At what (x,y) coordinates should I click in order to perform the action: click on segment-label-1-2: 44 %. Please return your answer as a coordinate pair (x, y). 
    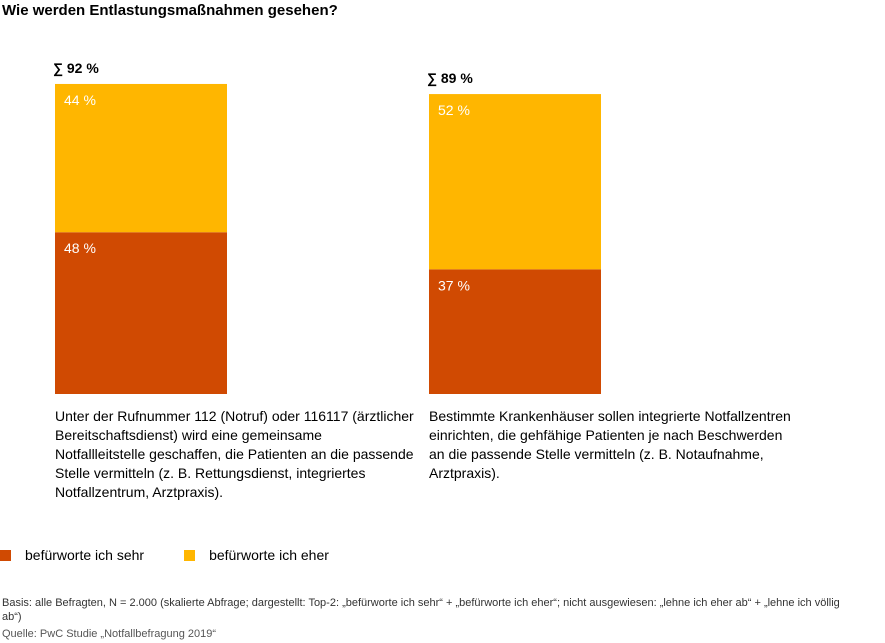
    Looking at the image, I should click on (80, 100).